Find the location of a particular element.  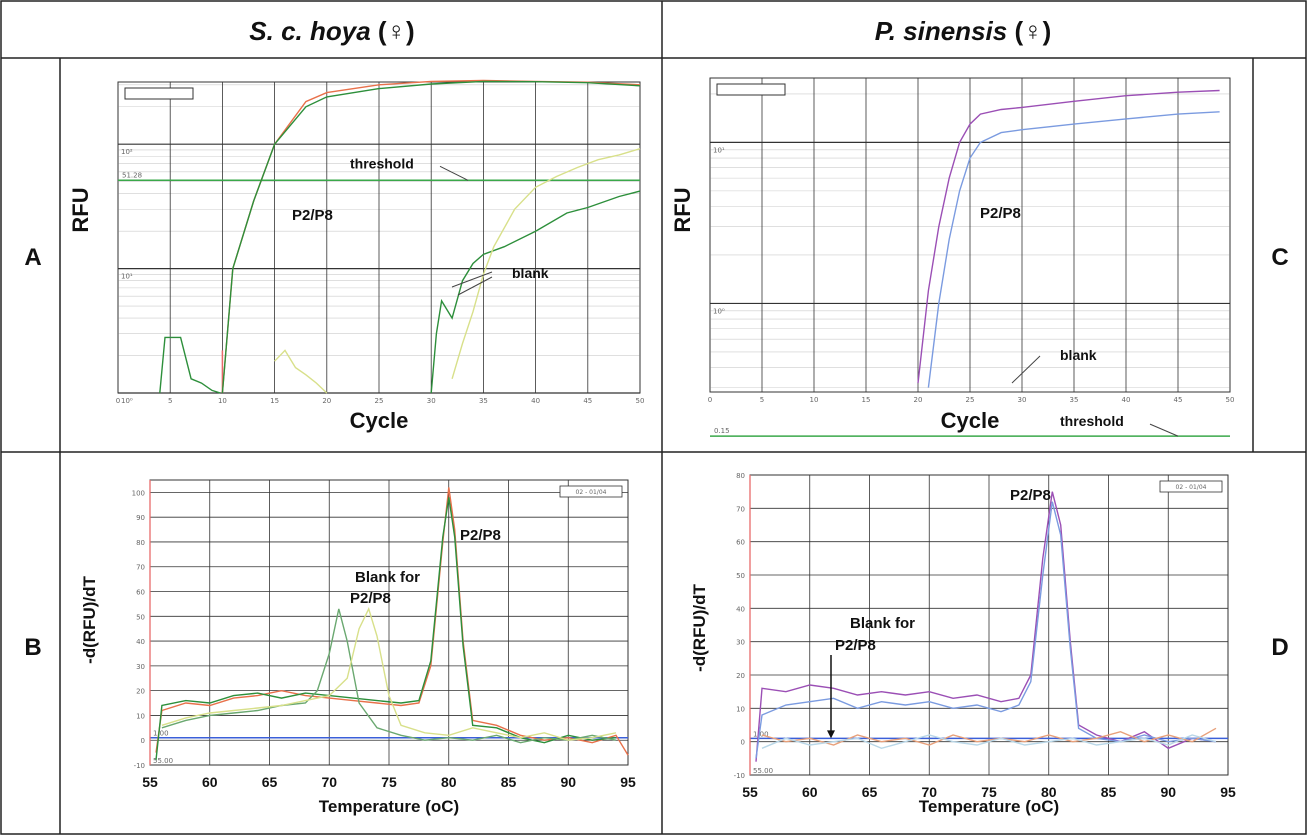

row-label-d: D is located at coordinates (1279, 647).